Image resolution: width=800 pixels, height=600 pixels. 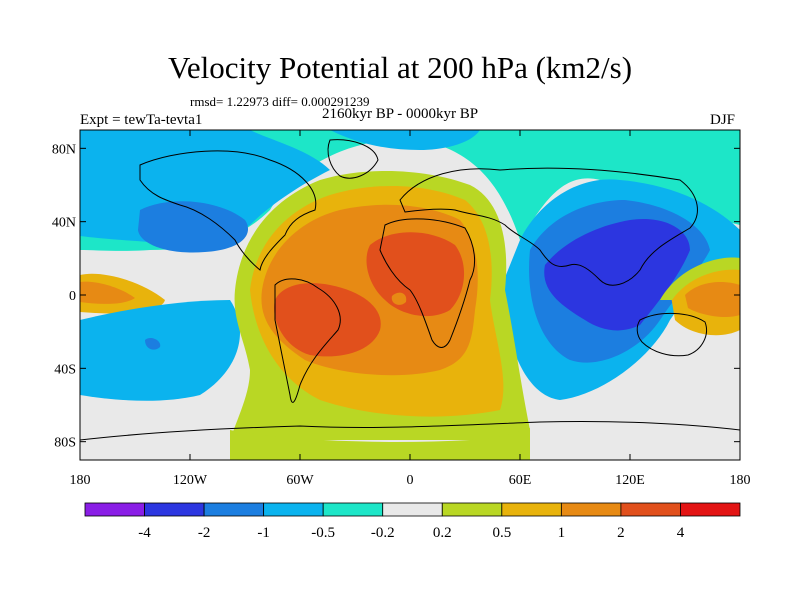 I want to click on north-atlantic-light-blue-region, so click(x=405, y=140).